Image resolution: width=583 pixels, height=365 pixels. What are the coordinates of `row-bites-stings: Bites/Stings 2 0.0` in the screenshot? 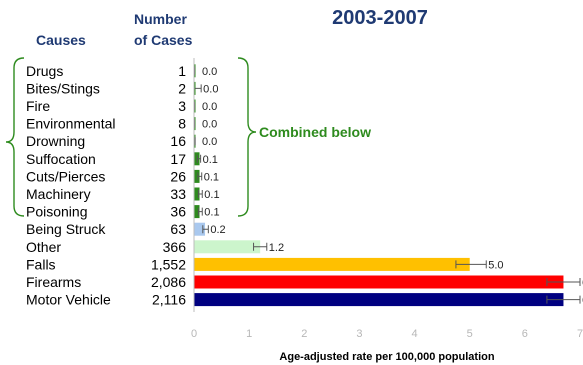 It's located at (122, 88).